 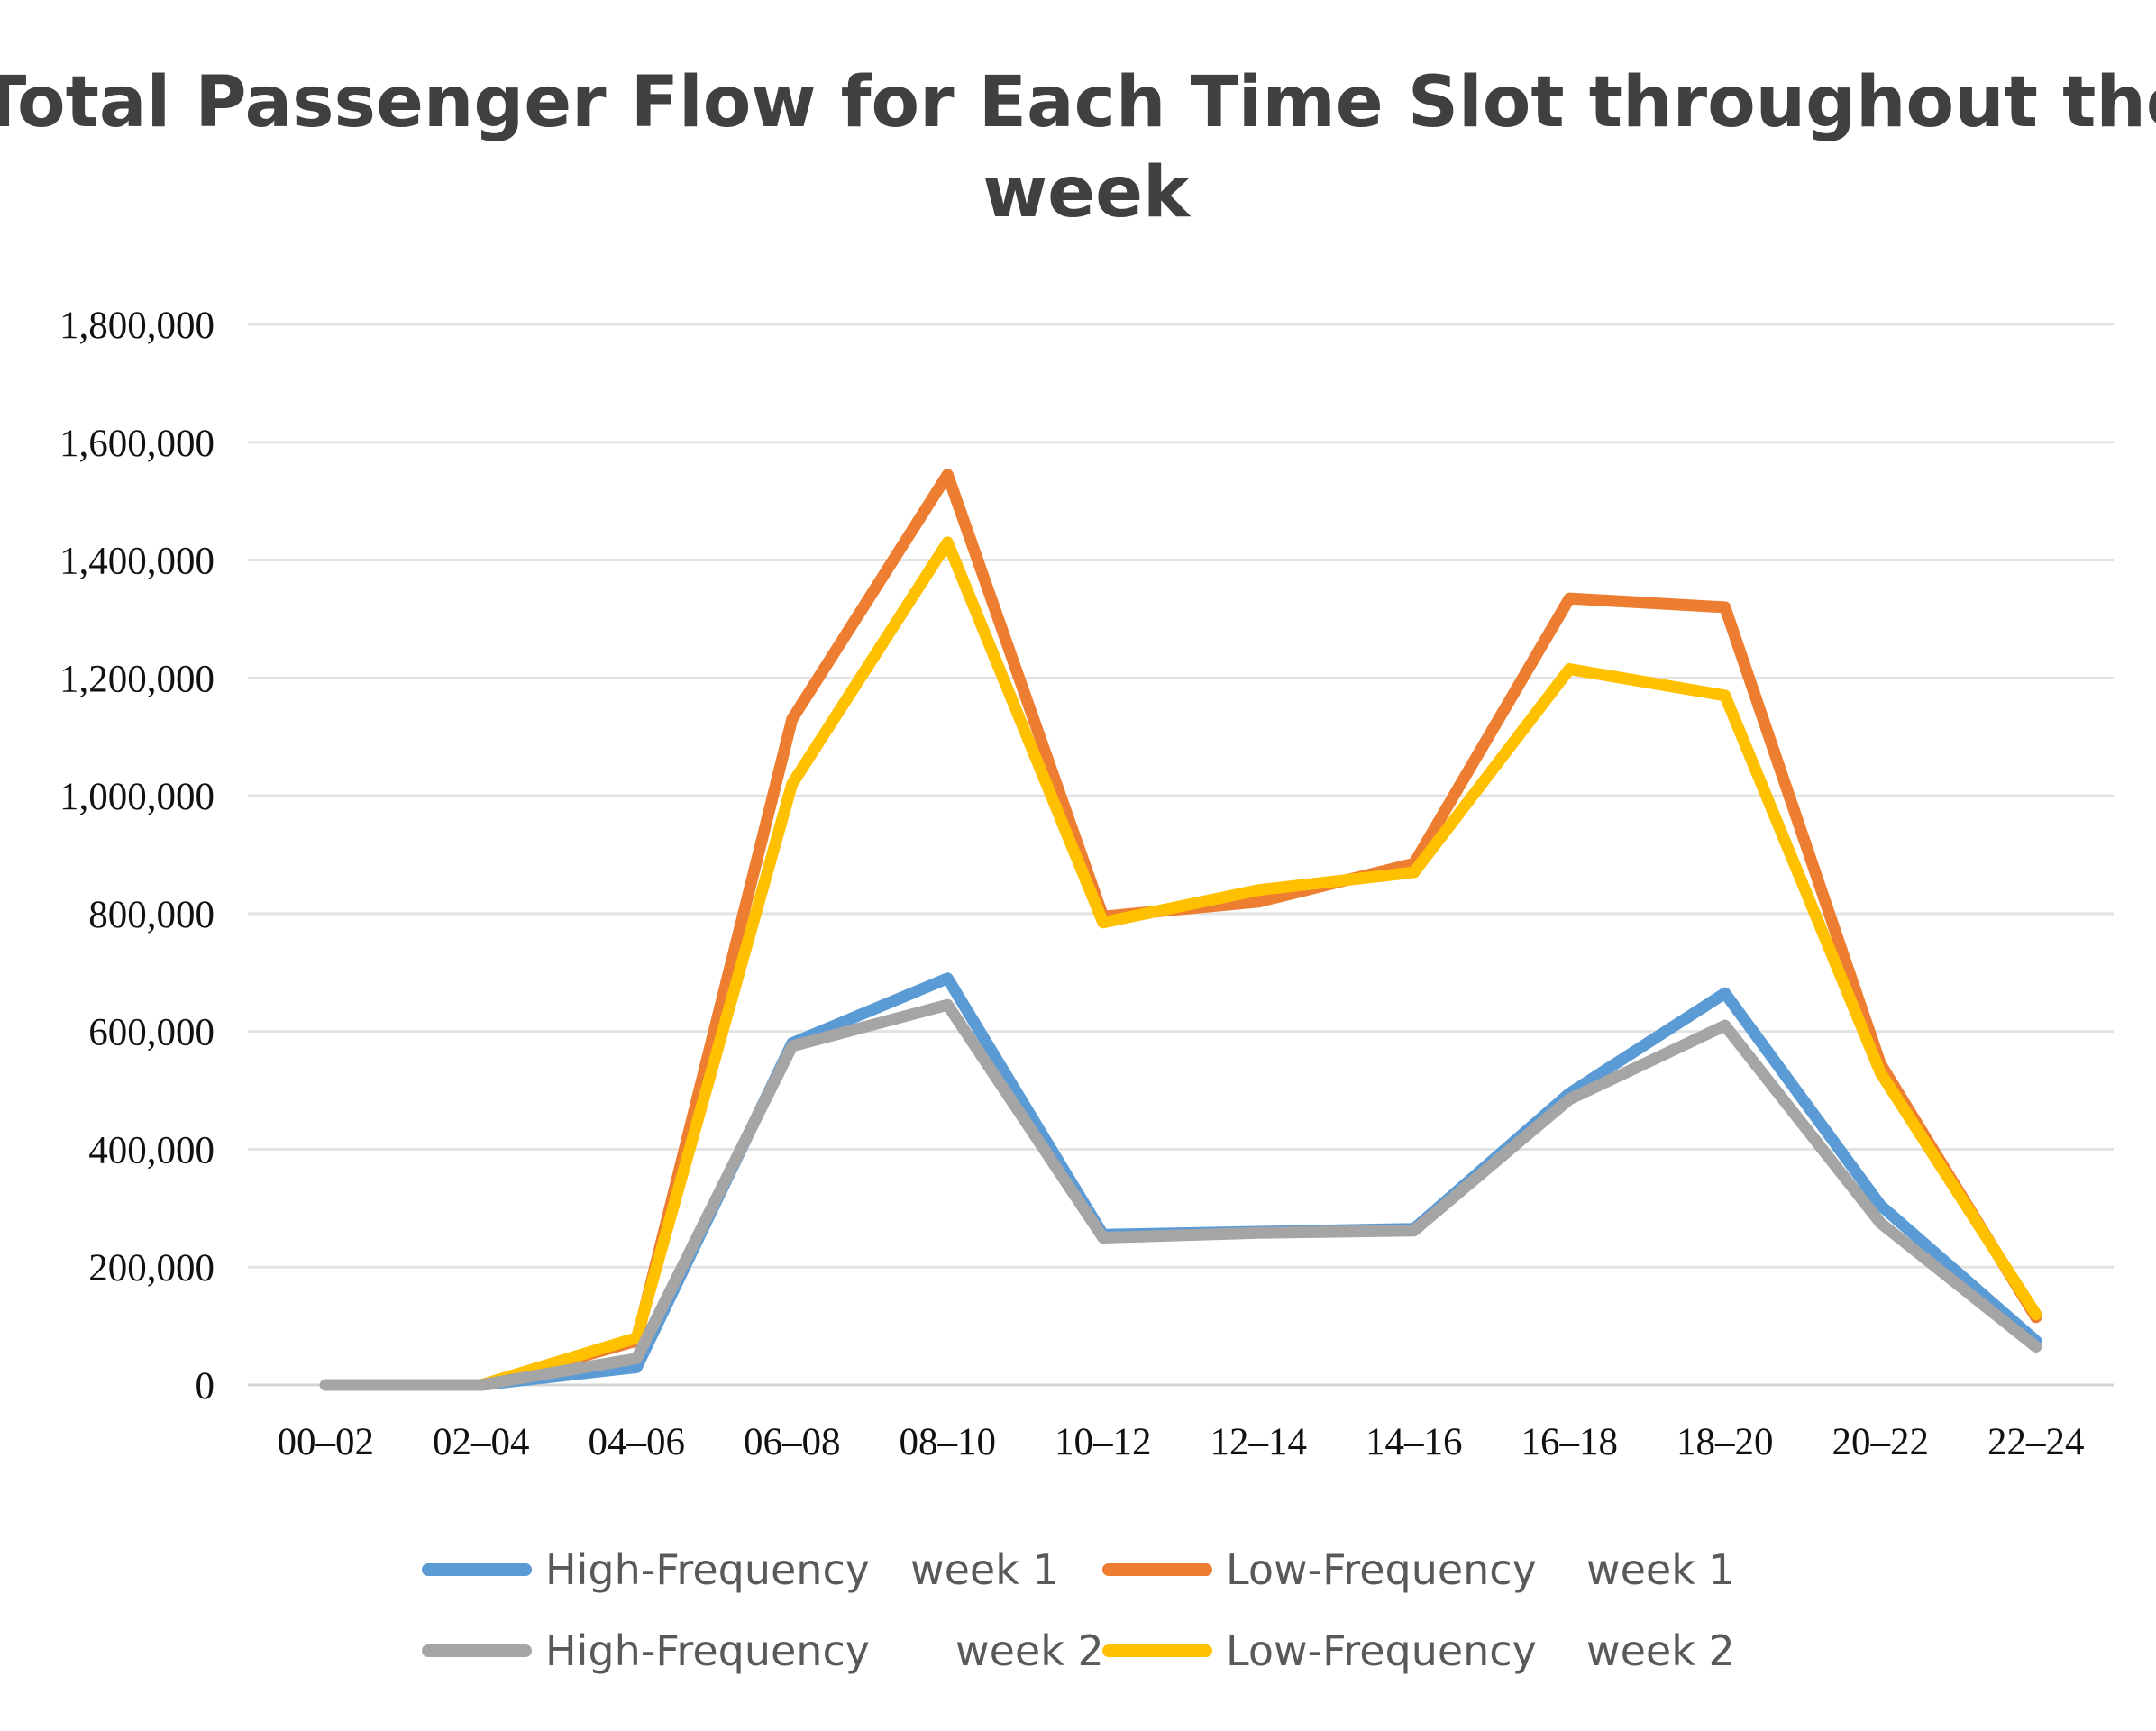 What do you see at coordinates (1414, 1442) in the screenshot?
I see `x-tick-label: 14–16` at bounding box center [1414, 1442].